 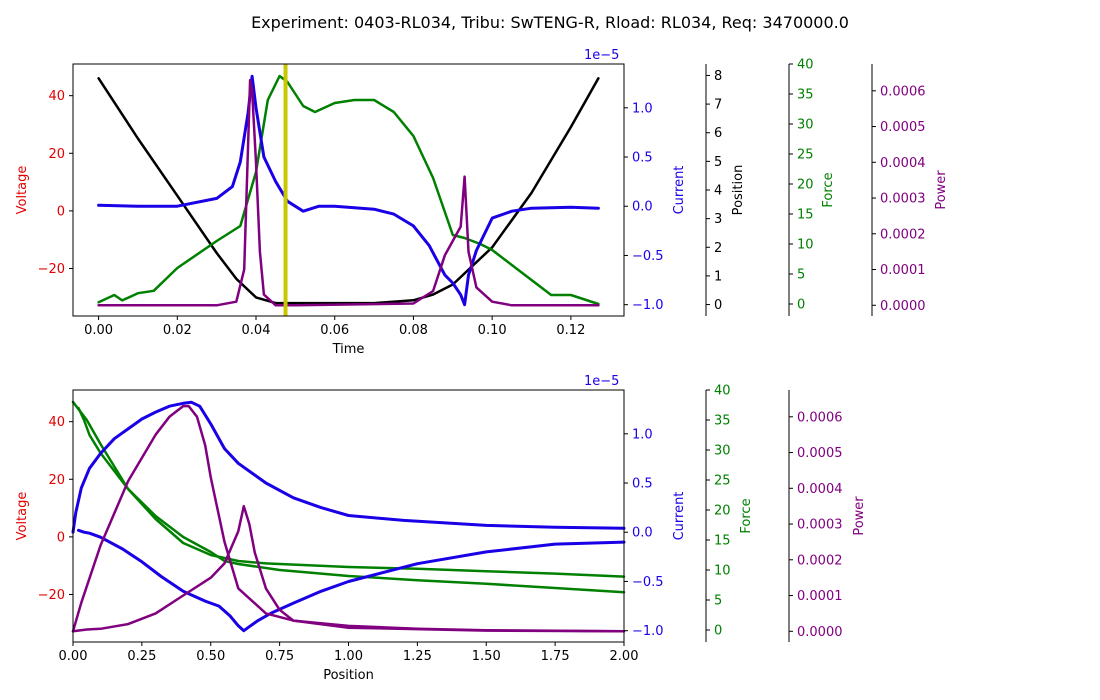 I want to click on x-tick-label: 2.00, so click(x=624, y=656).